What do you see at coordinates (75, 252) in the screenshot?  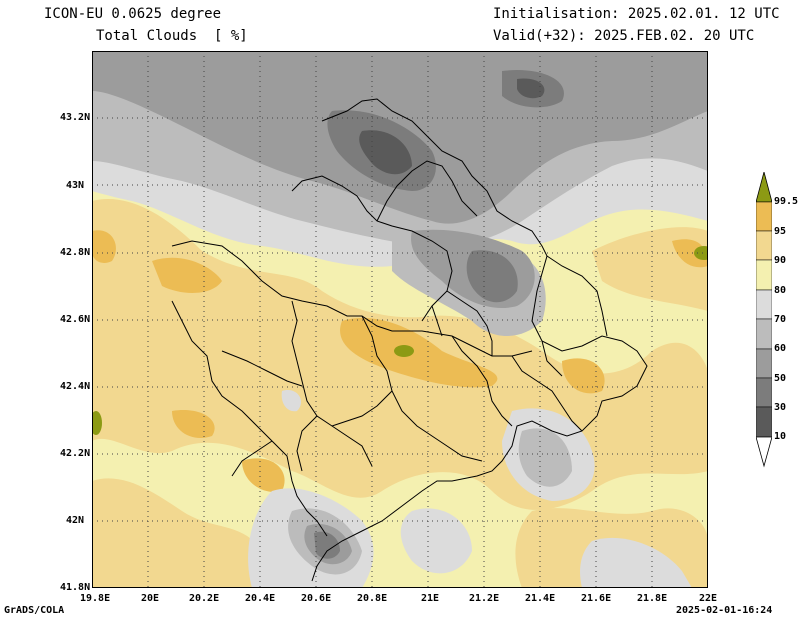 I see `y-tick-42-8: 42.8N` at bounding box center [75, 252].